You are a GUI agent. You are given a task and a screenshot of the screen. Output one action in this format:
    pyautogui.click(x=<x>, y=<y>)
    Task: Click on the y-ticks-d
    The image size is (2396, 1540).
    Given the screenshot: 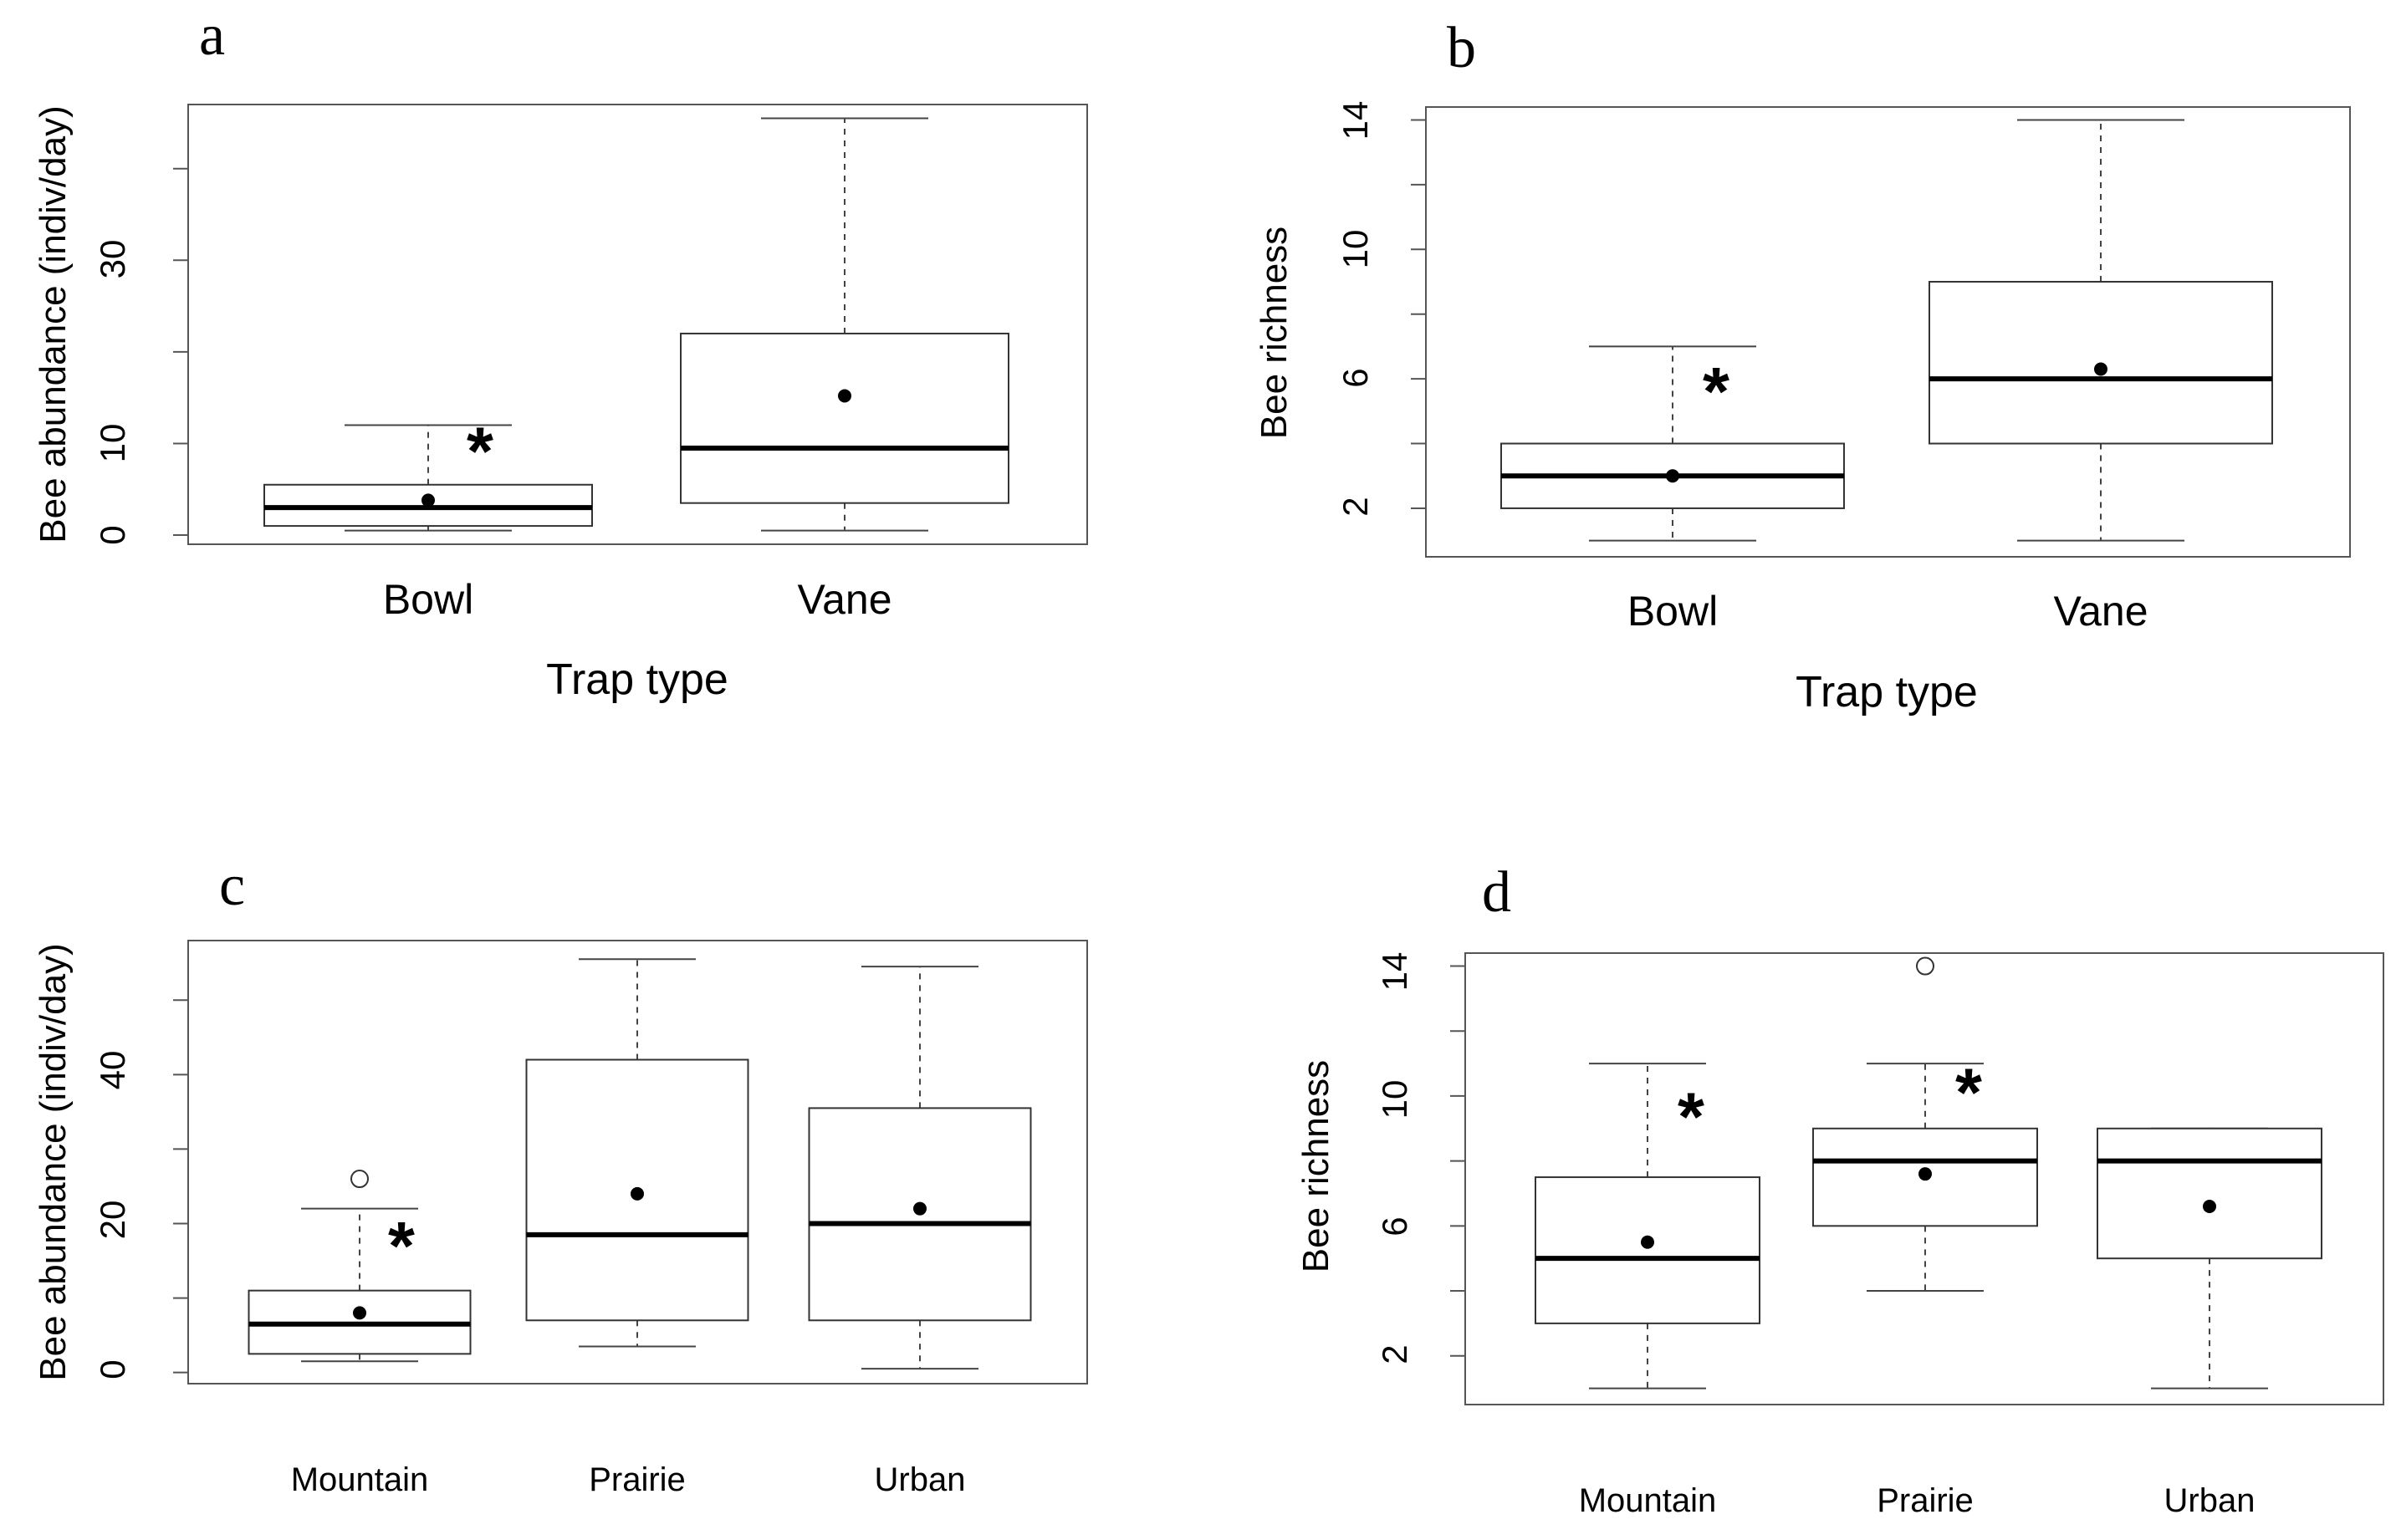 What is the action you would take?
    pyautogui.click(x=1457, y=1161)
    